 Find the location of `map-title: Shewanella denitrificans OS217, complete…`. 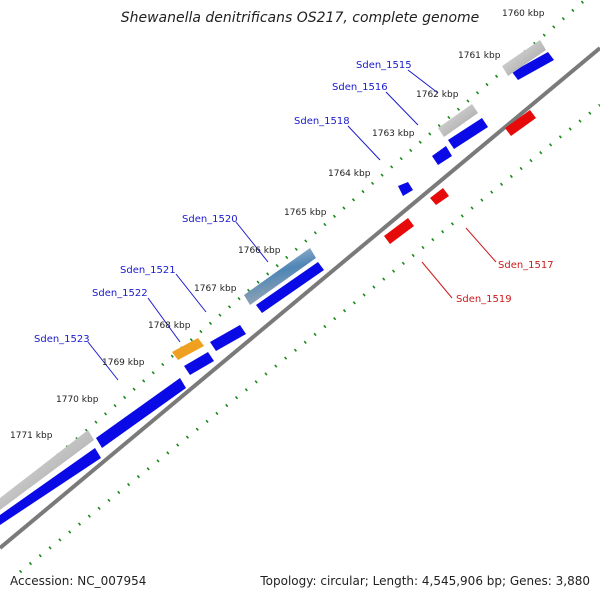

map-title: Shewanella denitrificans OS217, complete… is located at coordinates (300, 18).